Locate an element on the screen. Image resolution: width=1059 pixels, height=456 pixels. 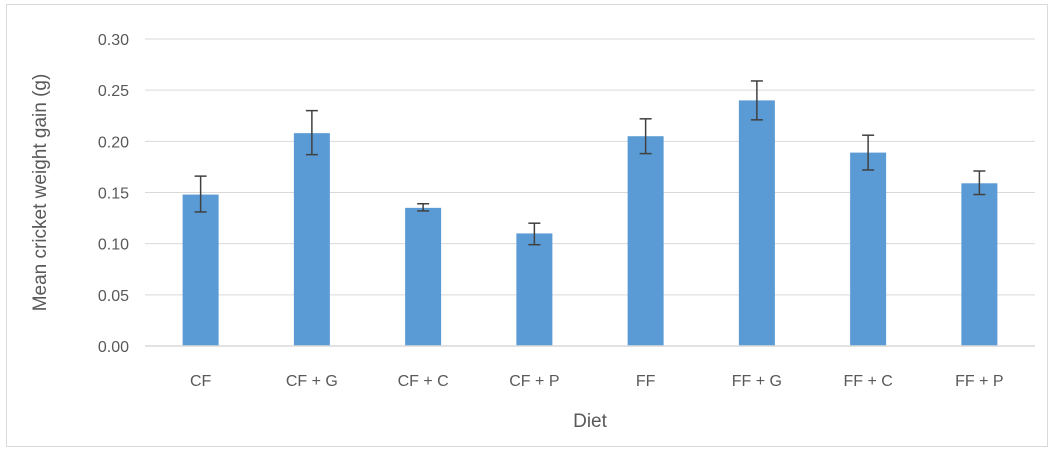
x-tick-label: FF + P is located at coordinates (979, 381).